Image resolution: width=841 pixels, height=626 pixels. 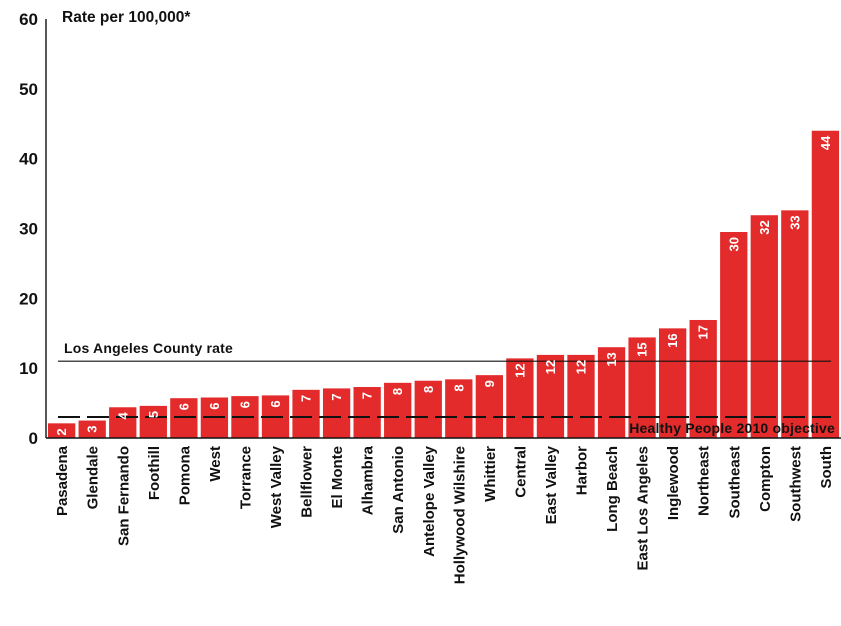 What do you see at coordinates (398, 410) in the screenshot?
I see `bar-san-antonio` at bounding box center [398, 410].